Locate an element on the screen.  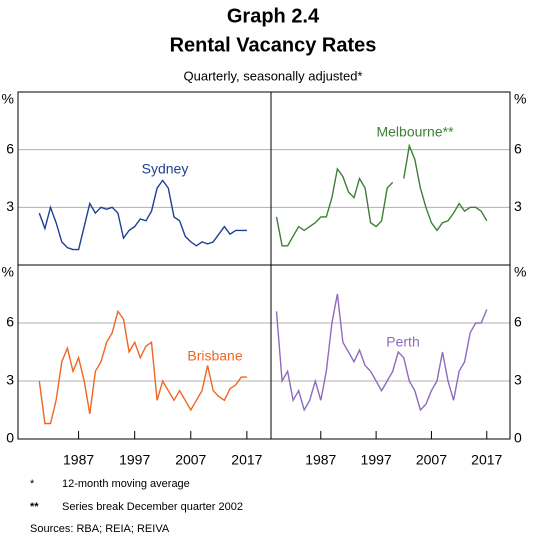
series-label: Sydney is located at coordinates (165, 169).